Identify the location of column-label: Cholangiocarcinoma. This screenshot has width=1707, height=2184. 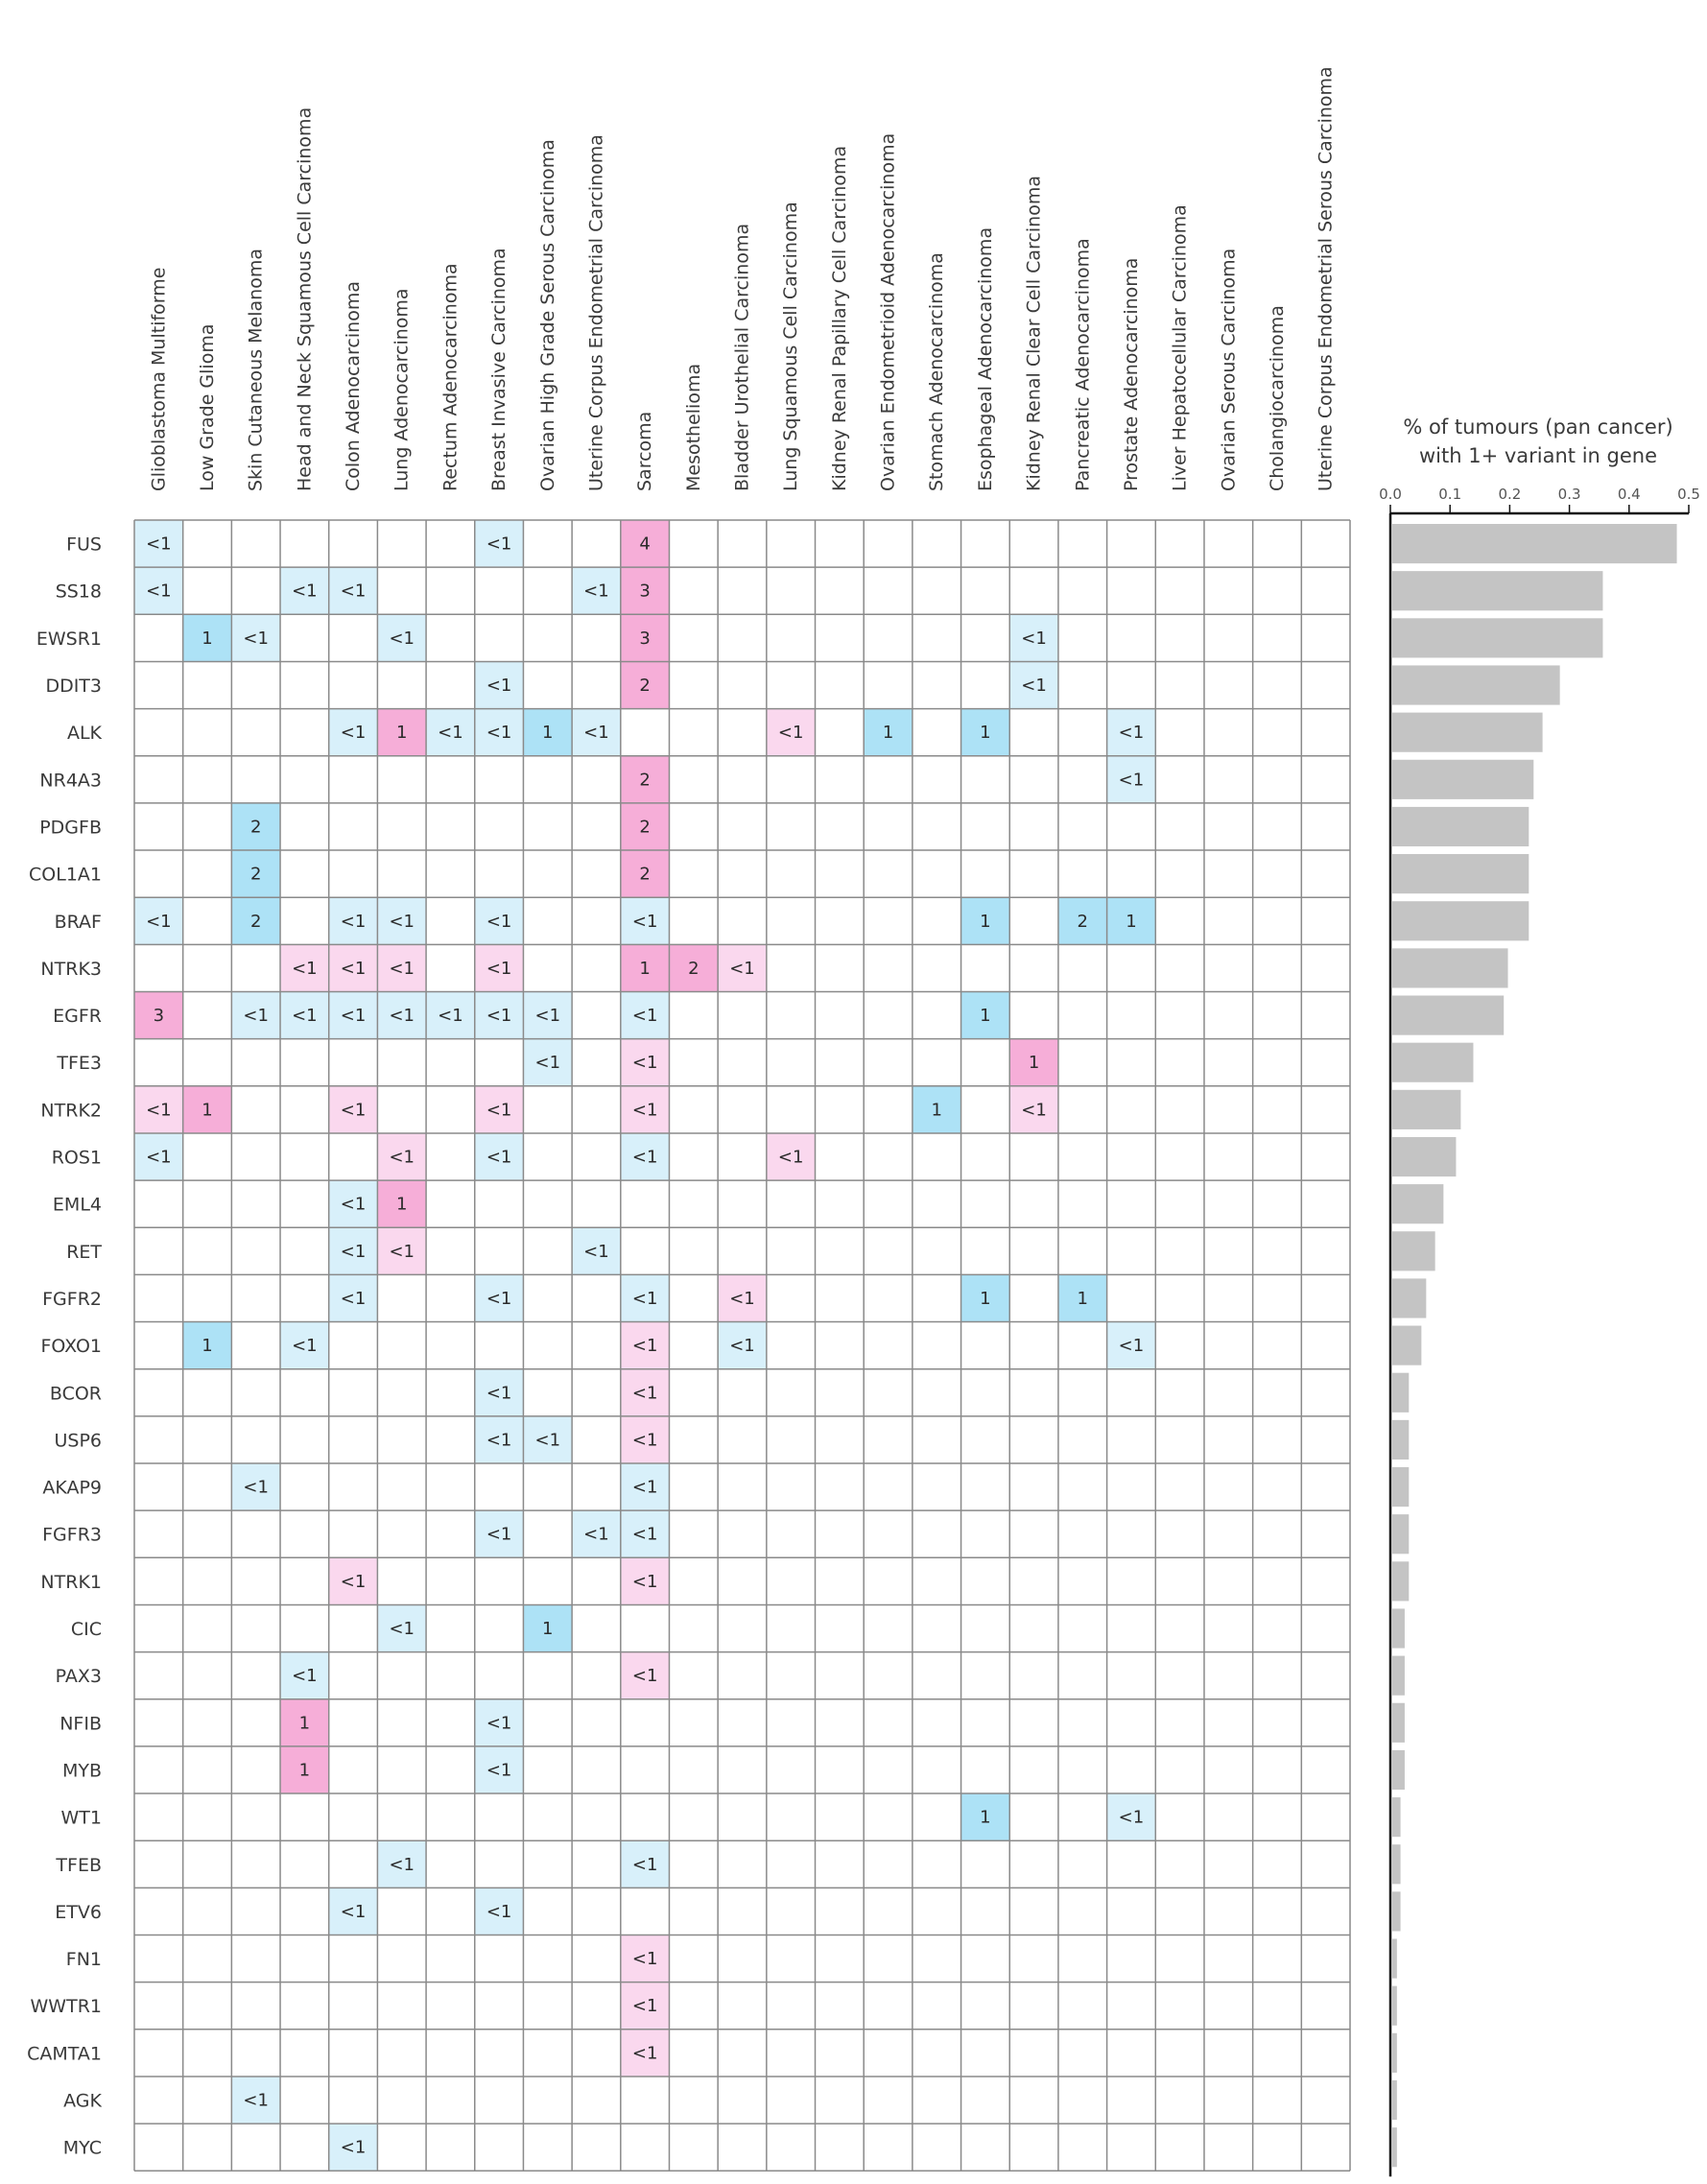
(1277, 398).